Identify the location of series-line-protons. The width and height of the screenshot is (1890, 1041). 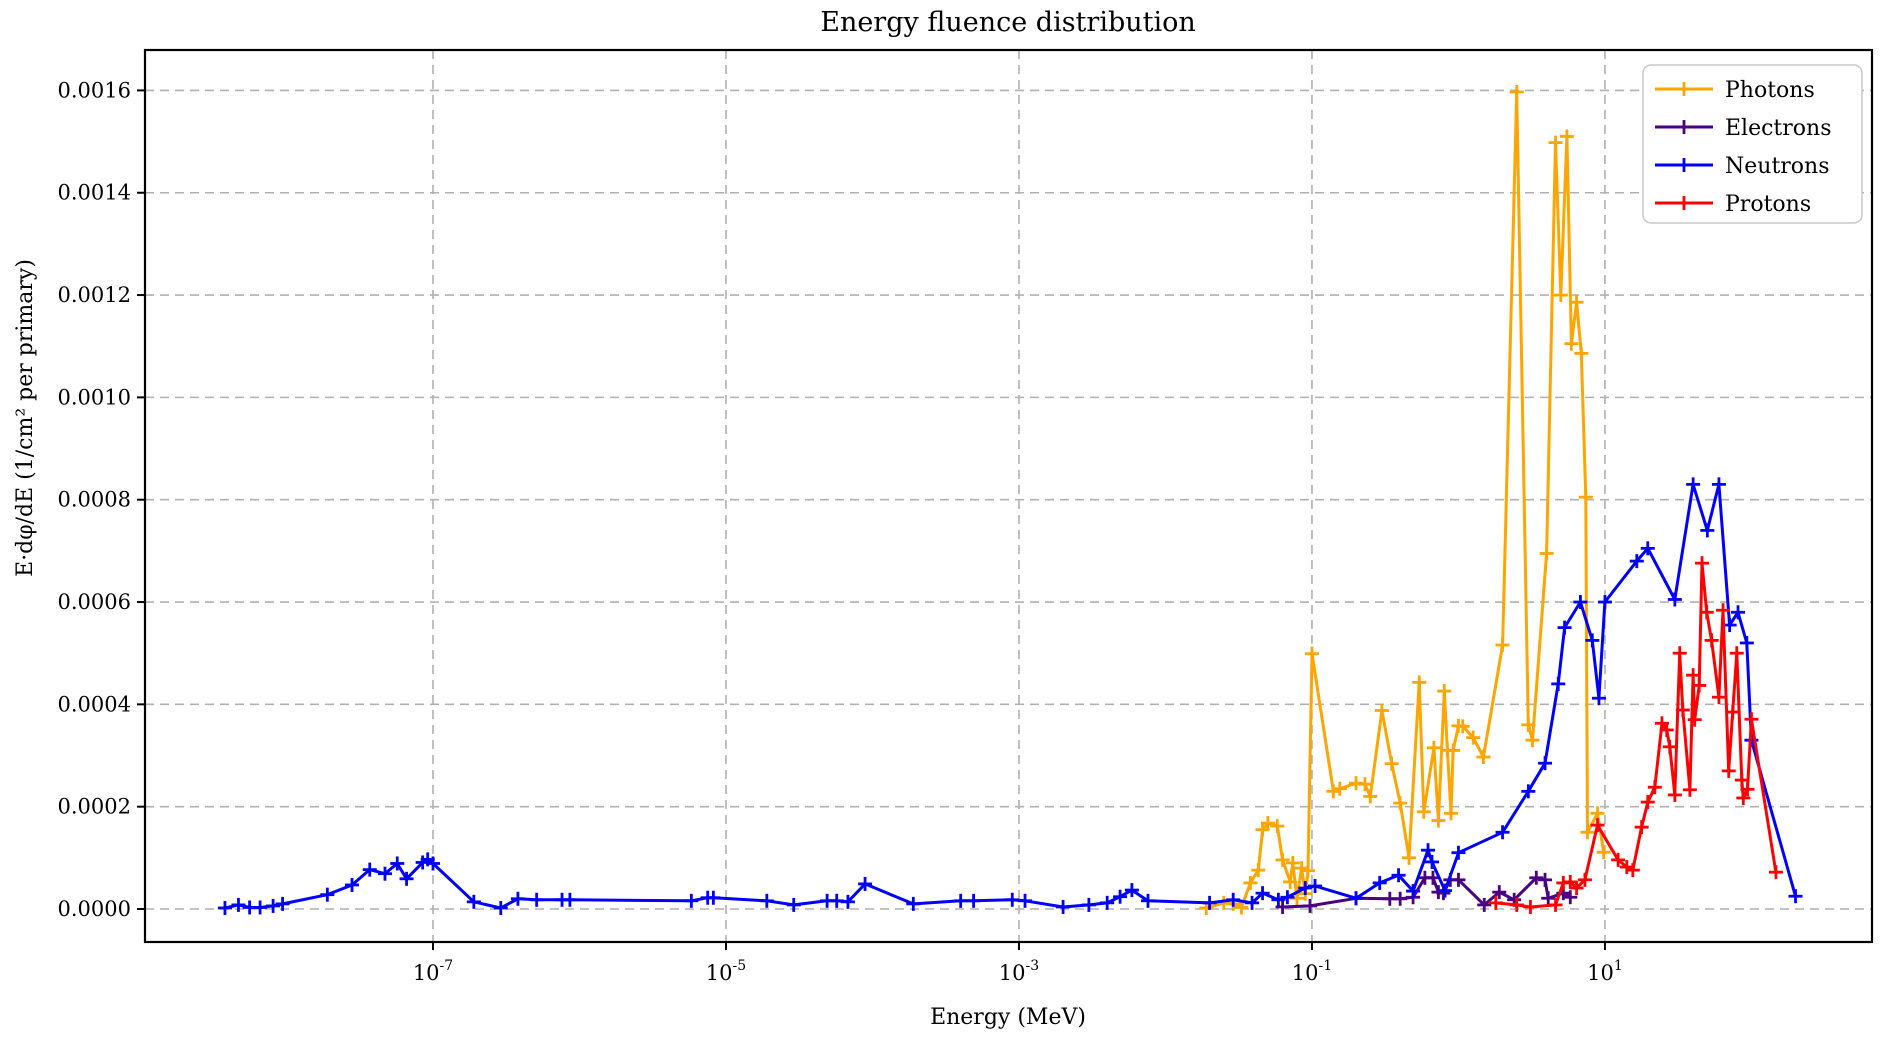
(1636, 735).